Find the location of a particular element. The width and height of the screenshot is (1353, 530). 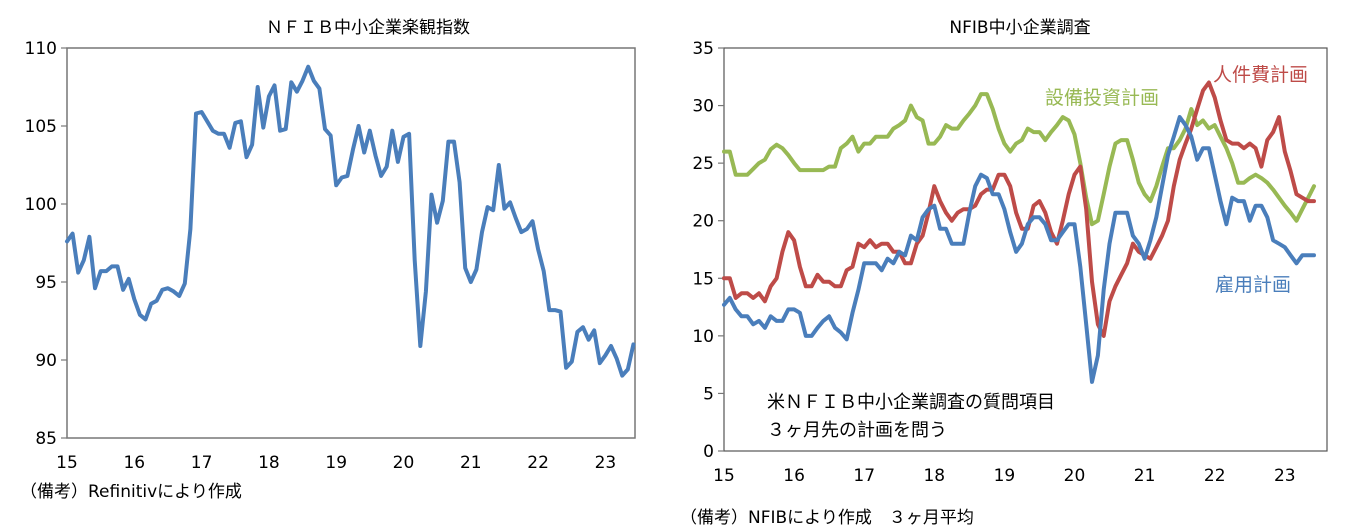

legend-compensation-plan: 人件費計画 is located at coordinates (1260, 75).